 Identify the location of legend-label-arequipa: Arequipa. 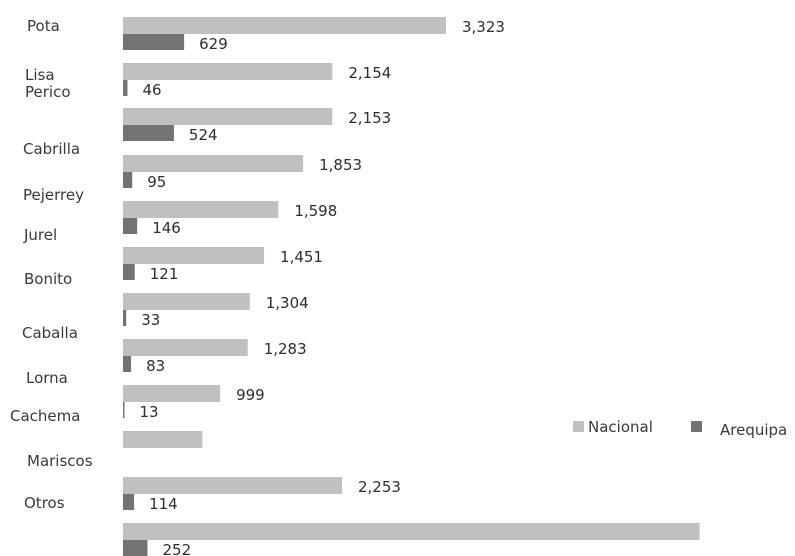
(753, 430).